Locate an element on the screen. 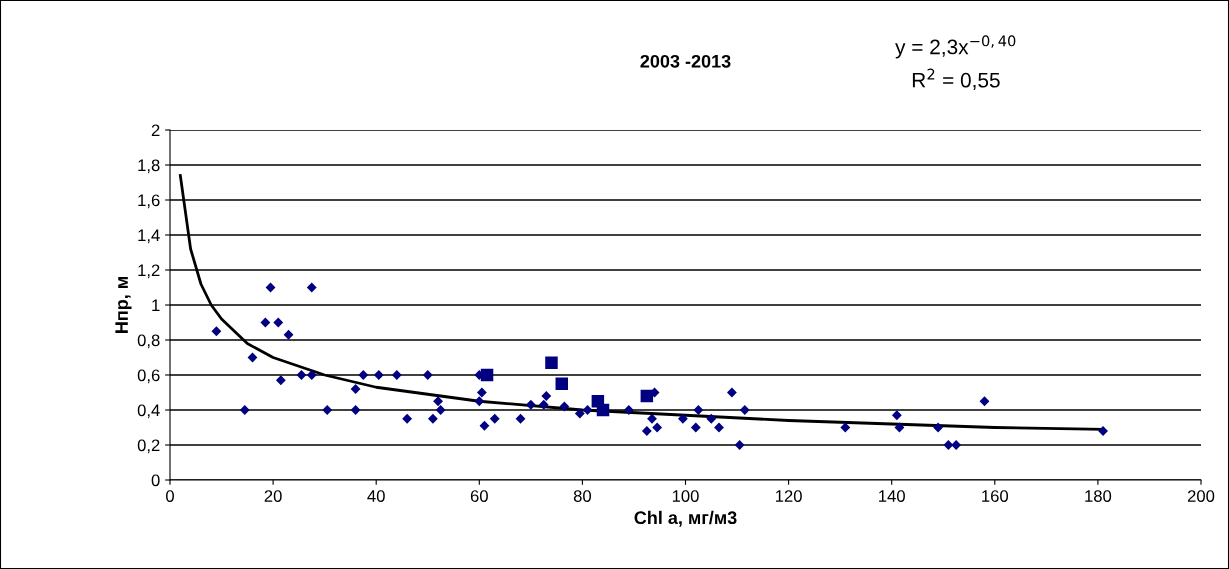  y-tick-label: 1,4 is located at coordinates (149, 236).